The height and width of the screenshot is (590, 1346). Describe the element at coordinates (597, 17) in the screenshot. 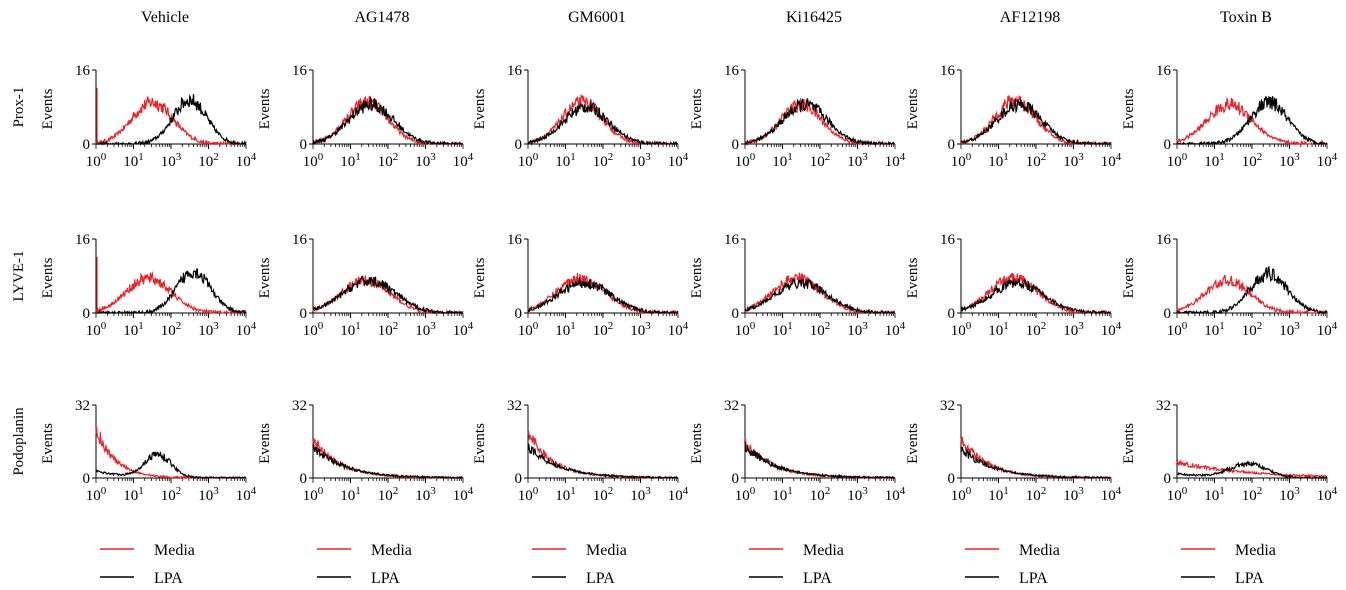

I see `column-header: GM6001` at that location.